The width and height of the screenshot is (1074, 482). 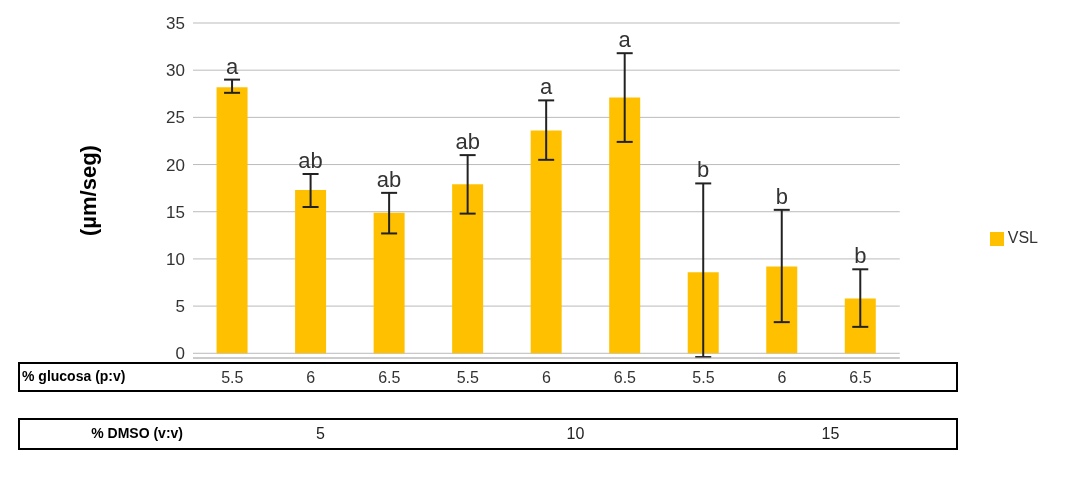 I want to click on y-tick-label: 5, so click(x=180, y=307).